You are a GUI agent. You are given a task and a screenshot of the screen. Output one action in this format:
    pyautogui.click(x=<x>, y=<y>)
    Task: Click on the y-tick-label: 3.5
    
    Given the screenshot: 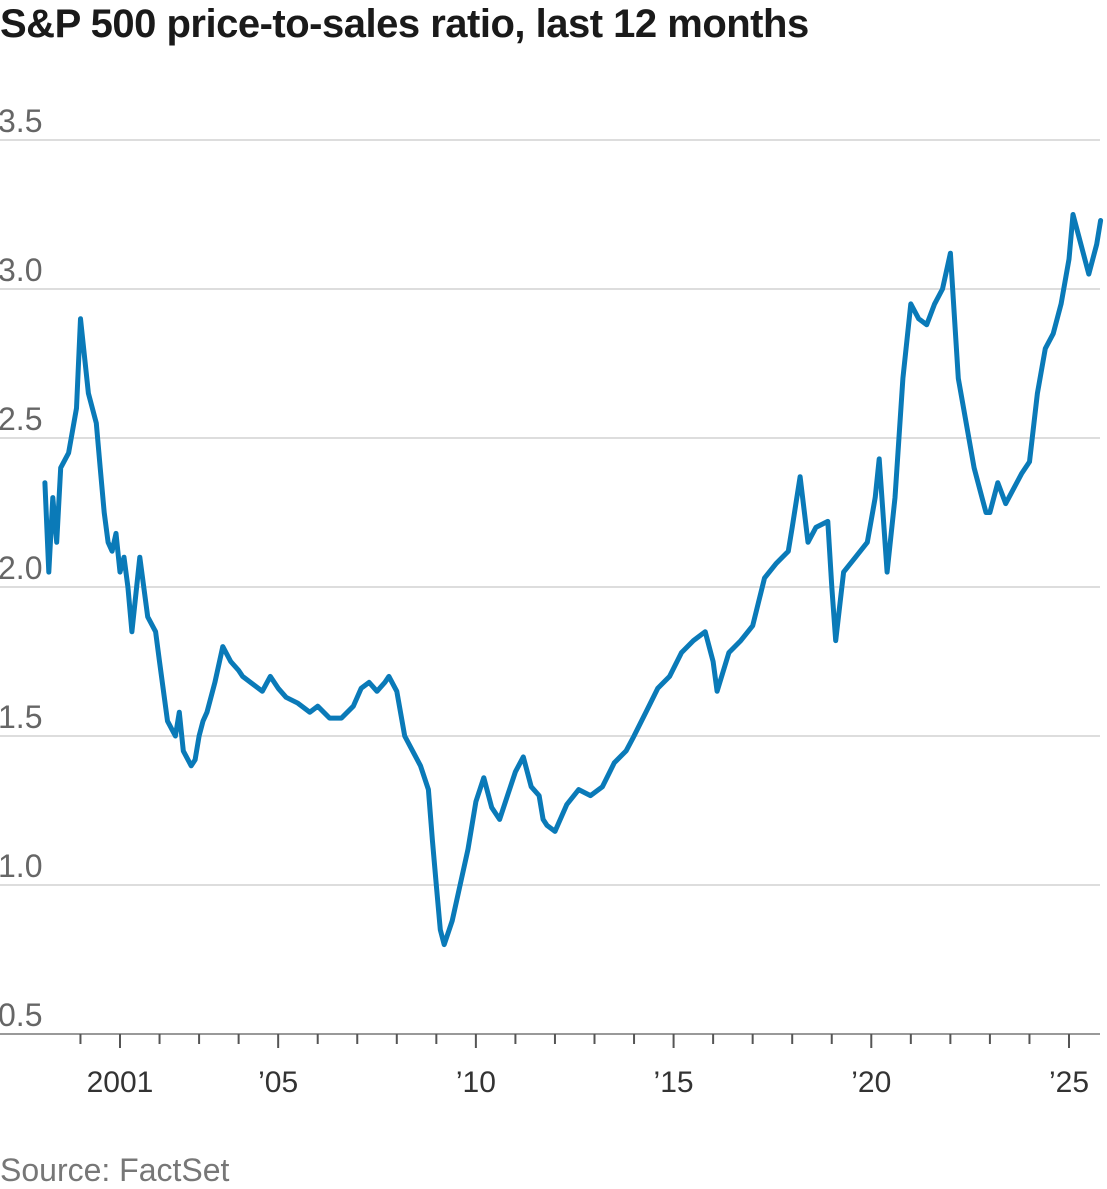 What is the action you would take?
    pyautogui.click(x=21, y=121)
    